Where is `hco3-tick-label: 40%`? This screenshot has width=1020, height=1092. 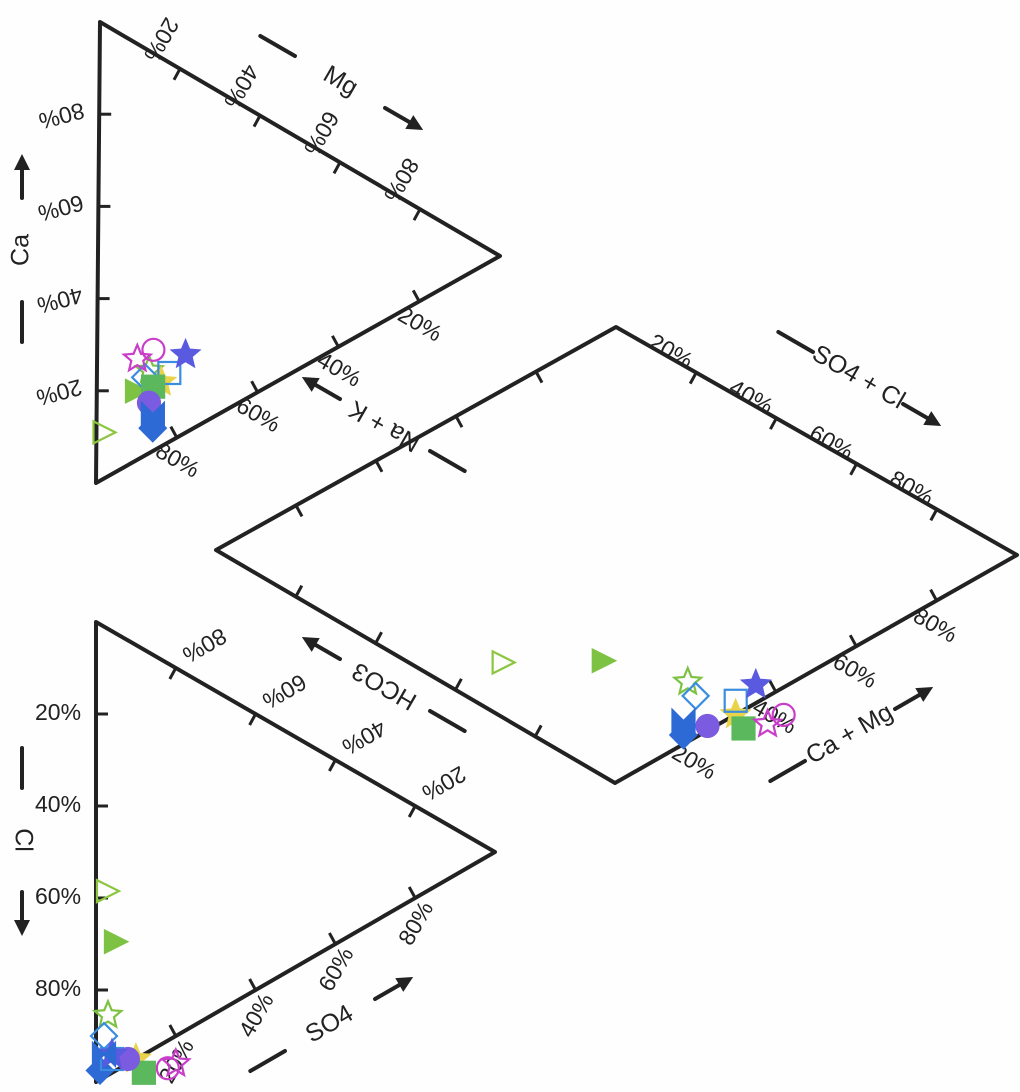 hco3-tick-label: 40% is located at coordinates (364, 738).